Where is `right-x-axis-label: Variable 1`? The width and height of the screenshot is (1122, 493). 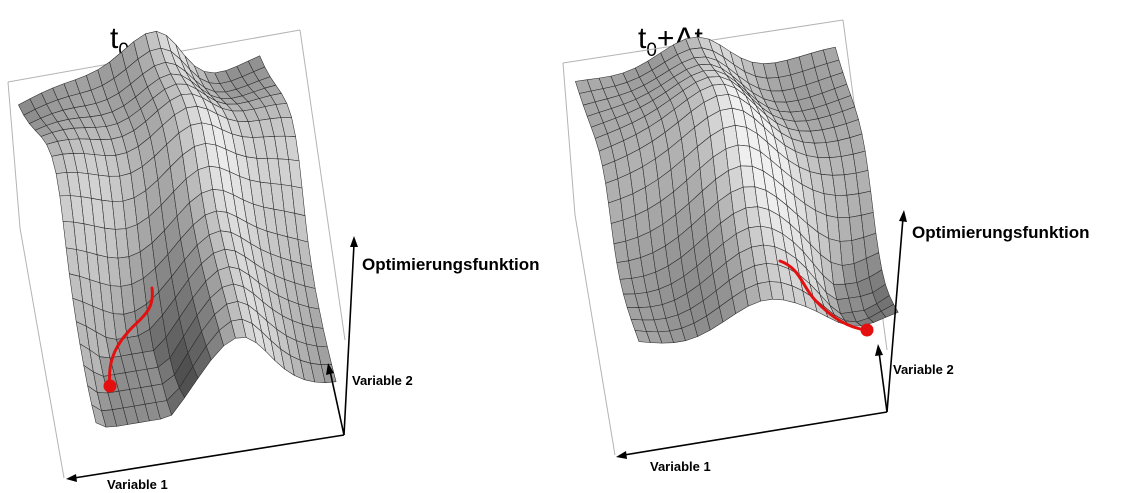 right-x-axis-label: Variable 1 is located at coordinates (680, 466).